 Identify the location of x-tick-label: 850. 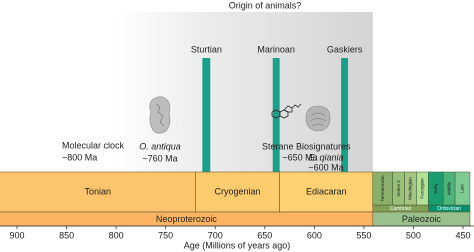
(66, 235).